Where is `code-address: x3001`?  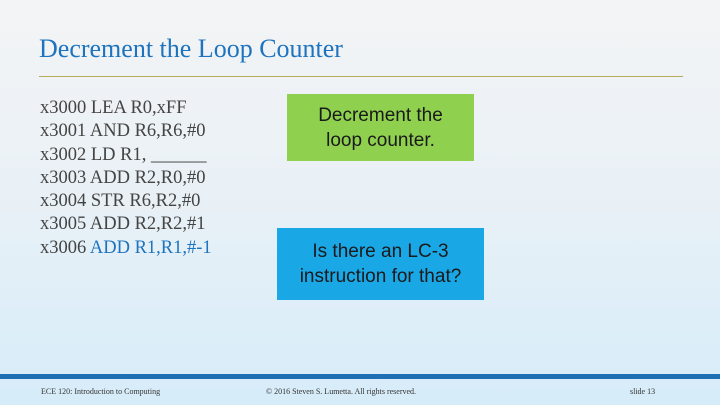 code-address: x3001 is located at coordinates (63, 131).